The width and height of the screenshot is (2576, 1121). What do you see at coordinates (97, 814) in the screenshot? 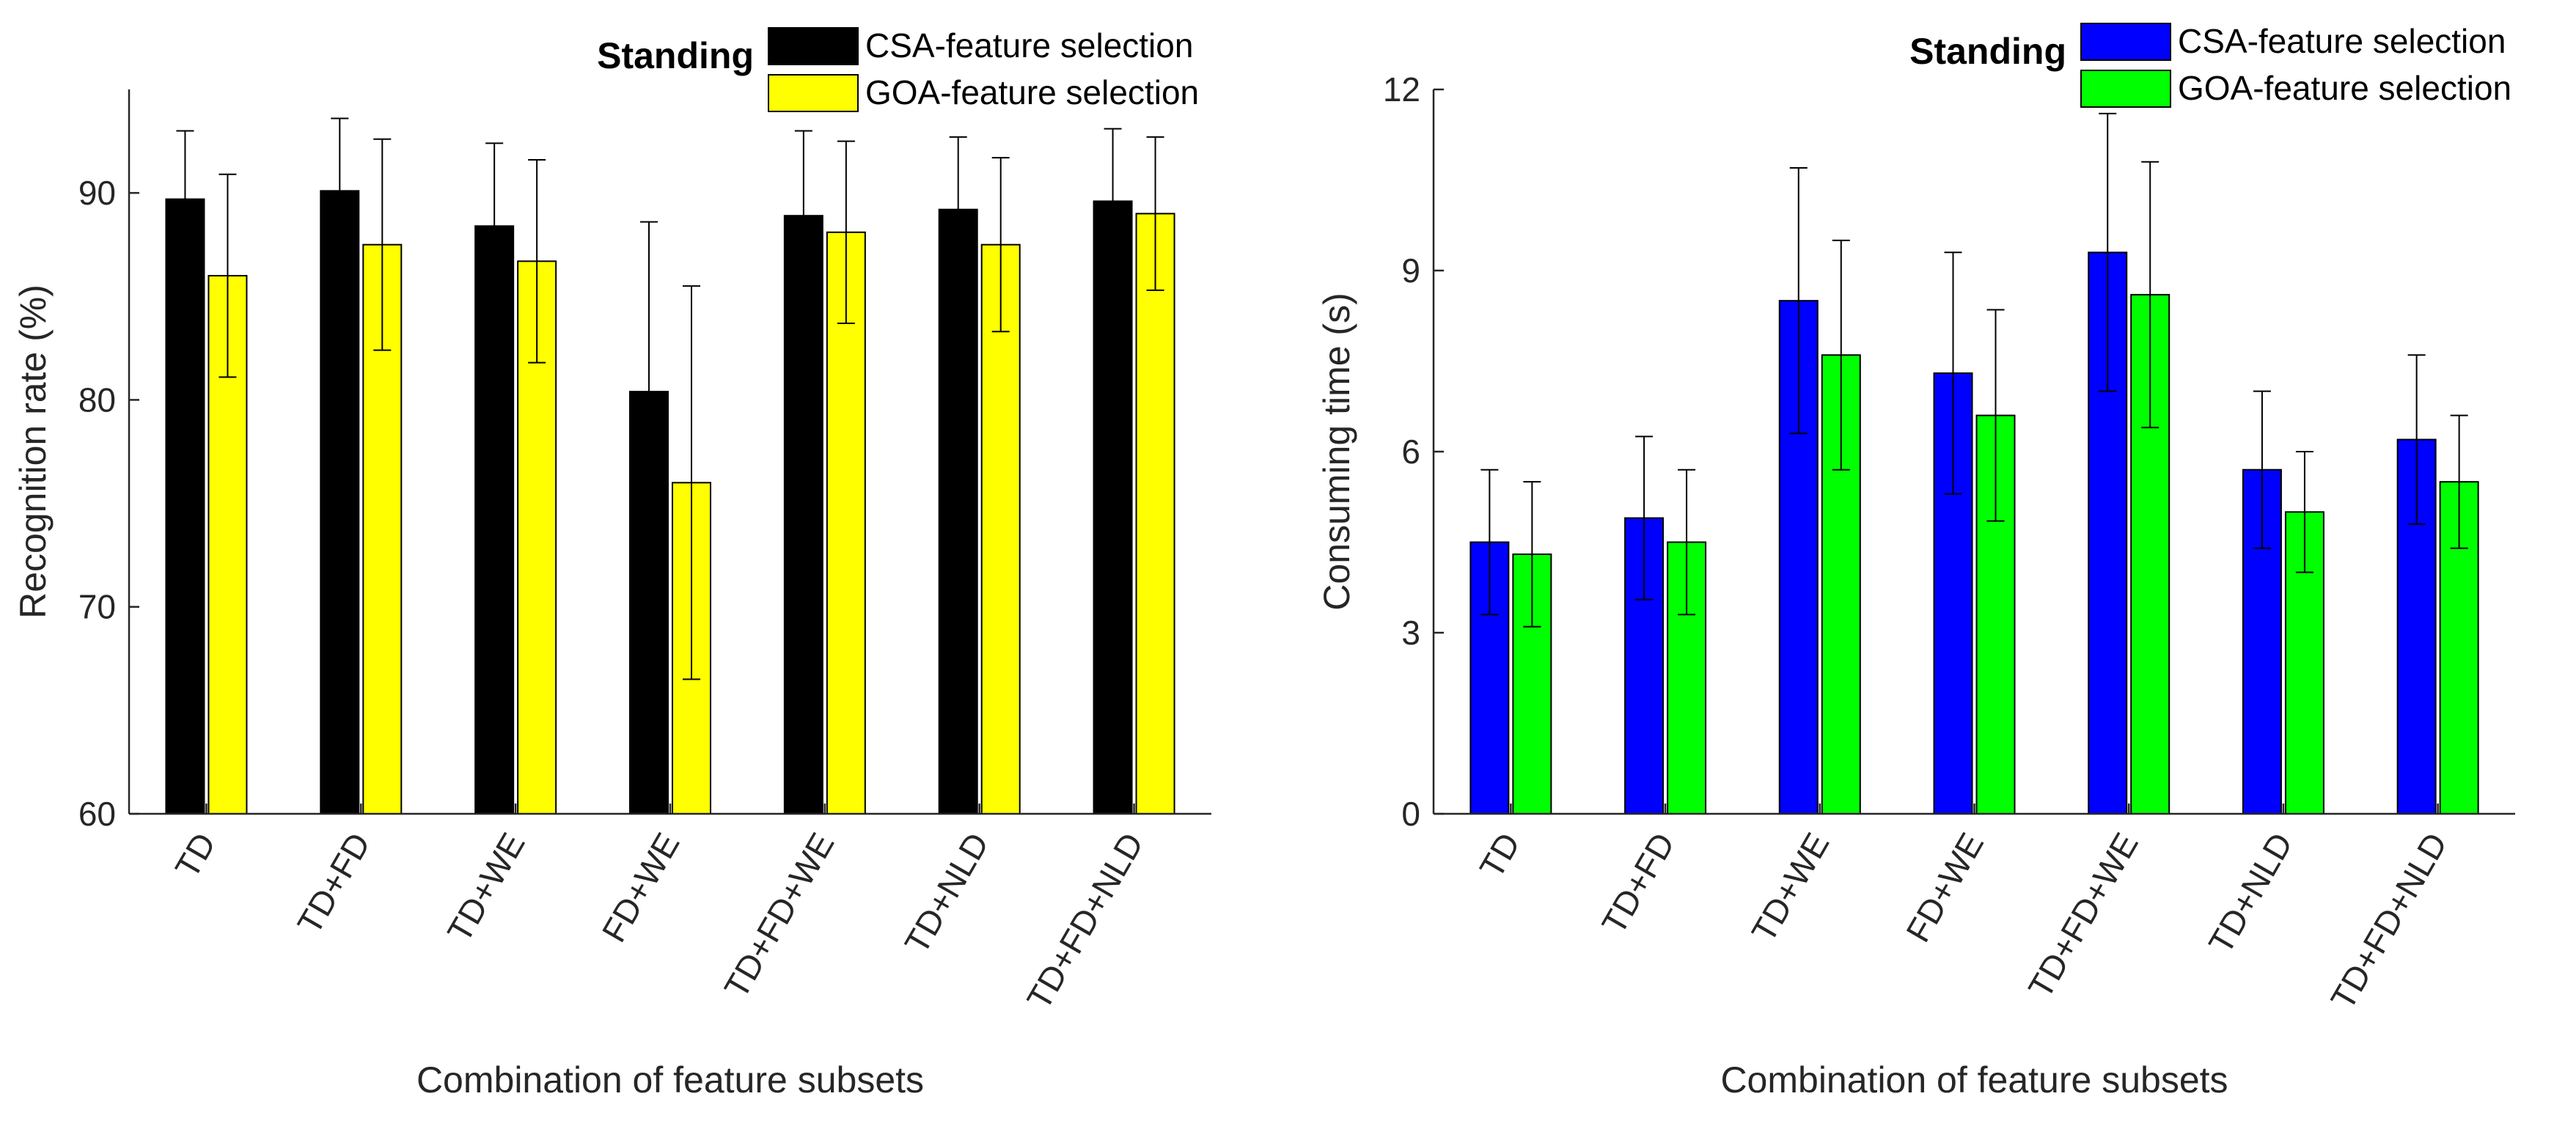
I see `y-tick-label-0: 60` at bounding box center [97, 814].